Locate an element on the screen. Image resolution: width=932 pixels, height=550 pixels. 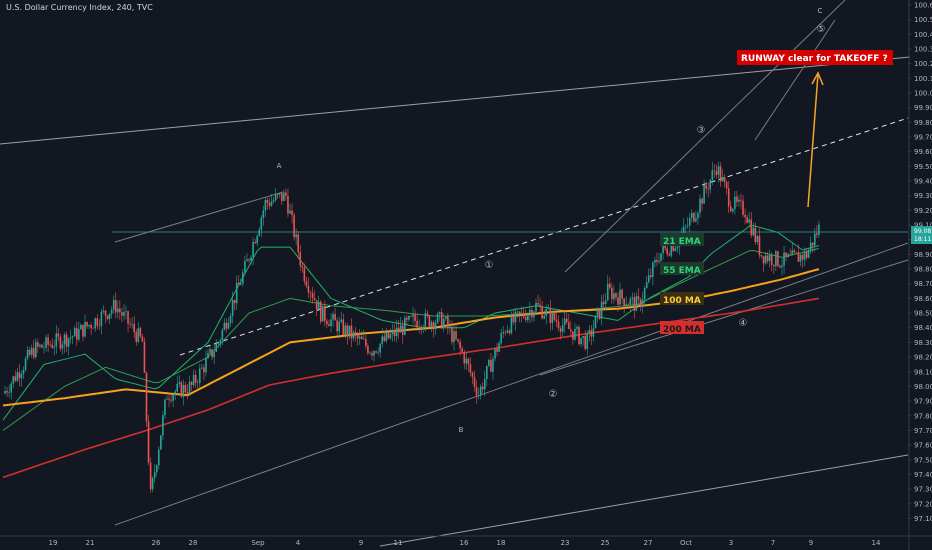
time-tick-label: 16 is located at coordinates (464, 543).